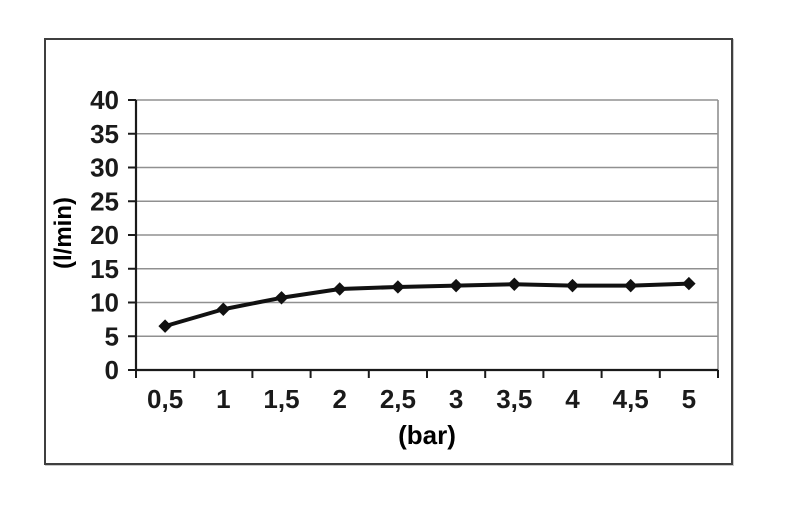 The width and height of the screenshot is (800, 518). Describe the element at coordinates (104, 269) in the screenshot. I see `y-tick-label: 15` at that location.